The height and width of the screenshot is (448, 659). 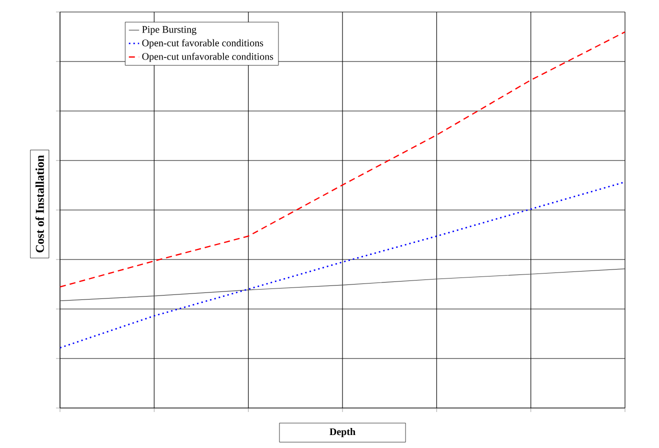 What do you see at coordinates (169, 30) in the screenshot?
I see `legend-label: Pipe Bursting` at bounding box center [169, 30].